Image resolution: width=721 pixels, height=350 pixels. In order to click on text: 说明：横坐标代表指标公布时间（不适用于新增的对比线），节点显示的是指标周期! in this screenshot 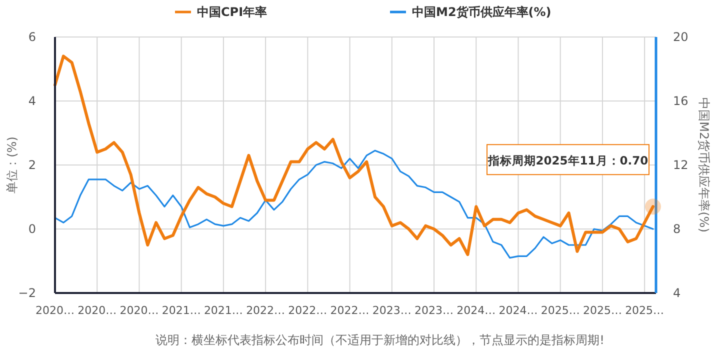, I will do `click(380, 340)`.